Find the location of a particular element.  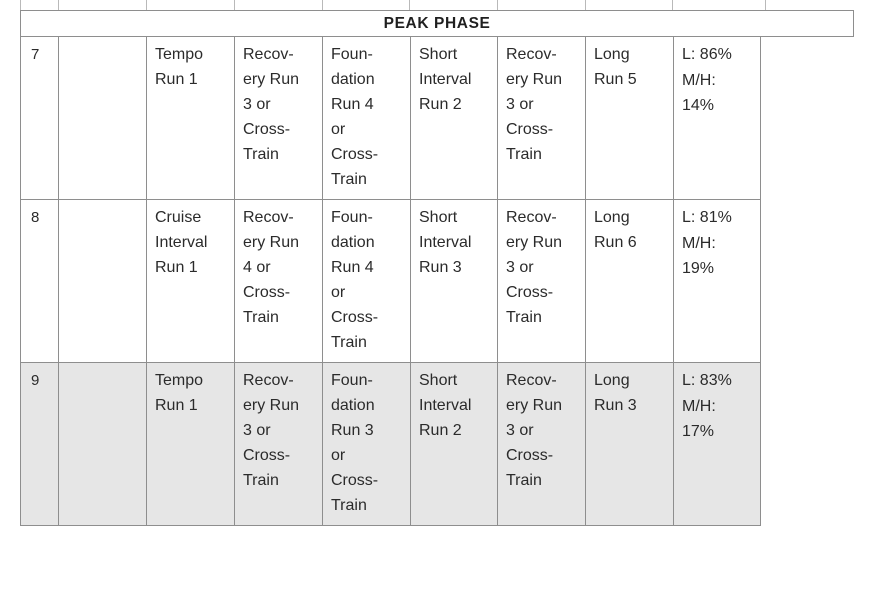

workout-text: Run 2 is located at coordinates (440, 430).